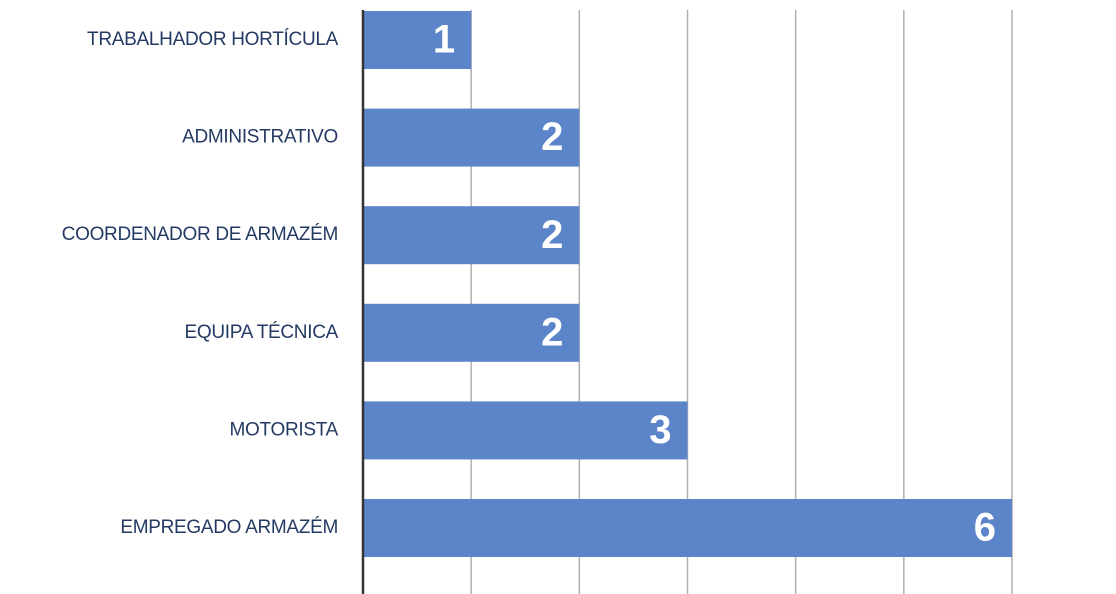  I want to click on y-tick-label: TRABALHADOR HORTÍCULA, so click(213, 39).